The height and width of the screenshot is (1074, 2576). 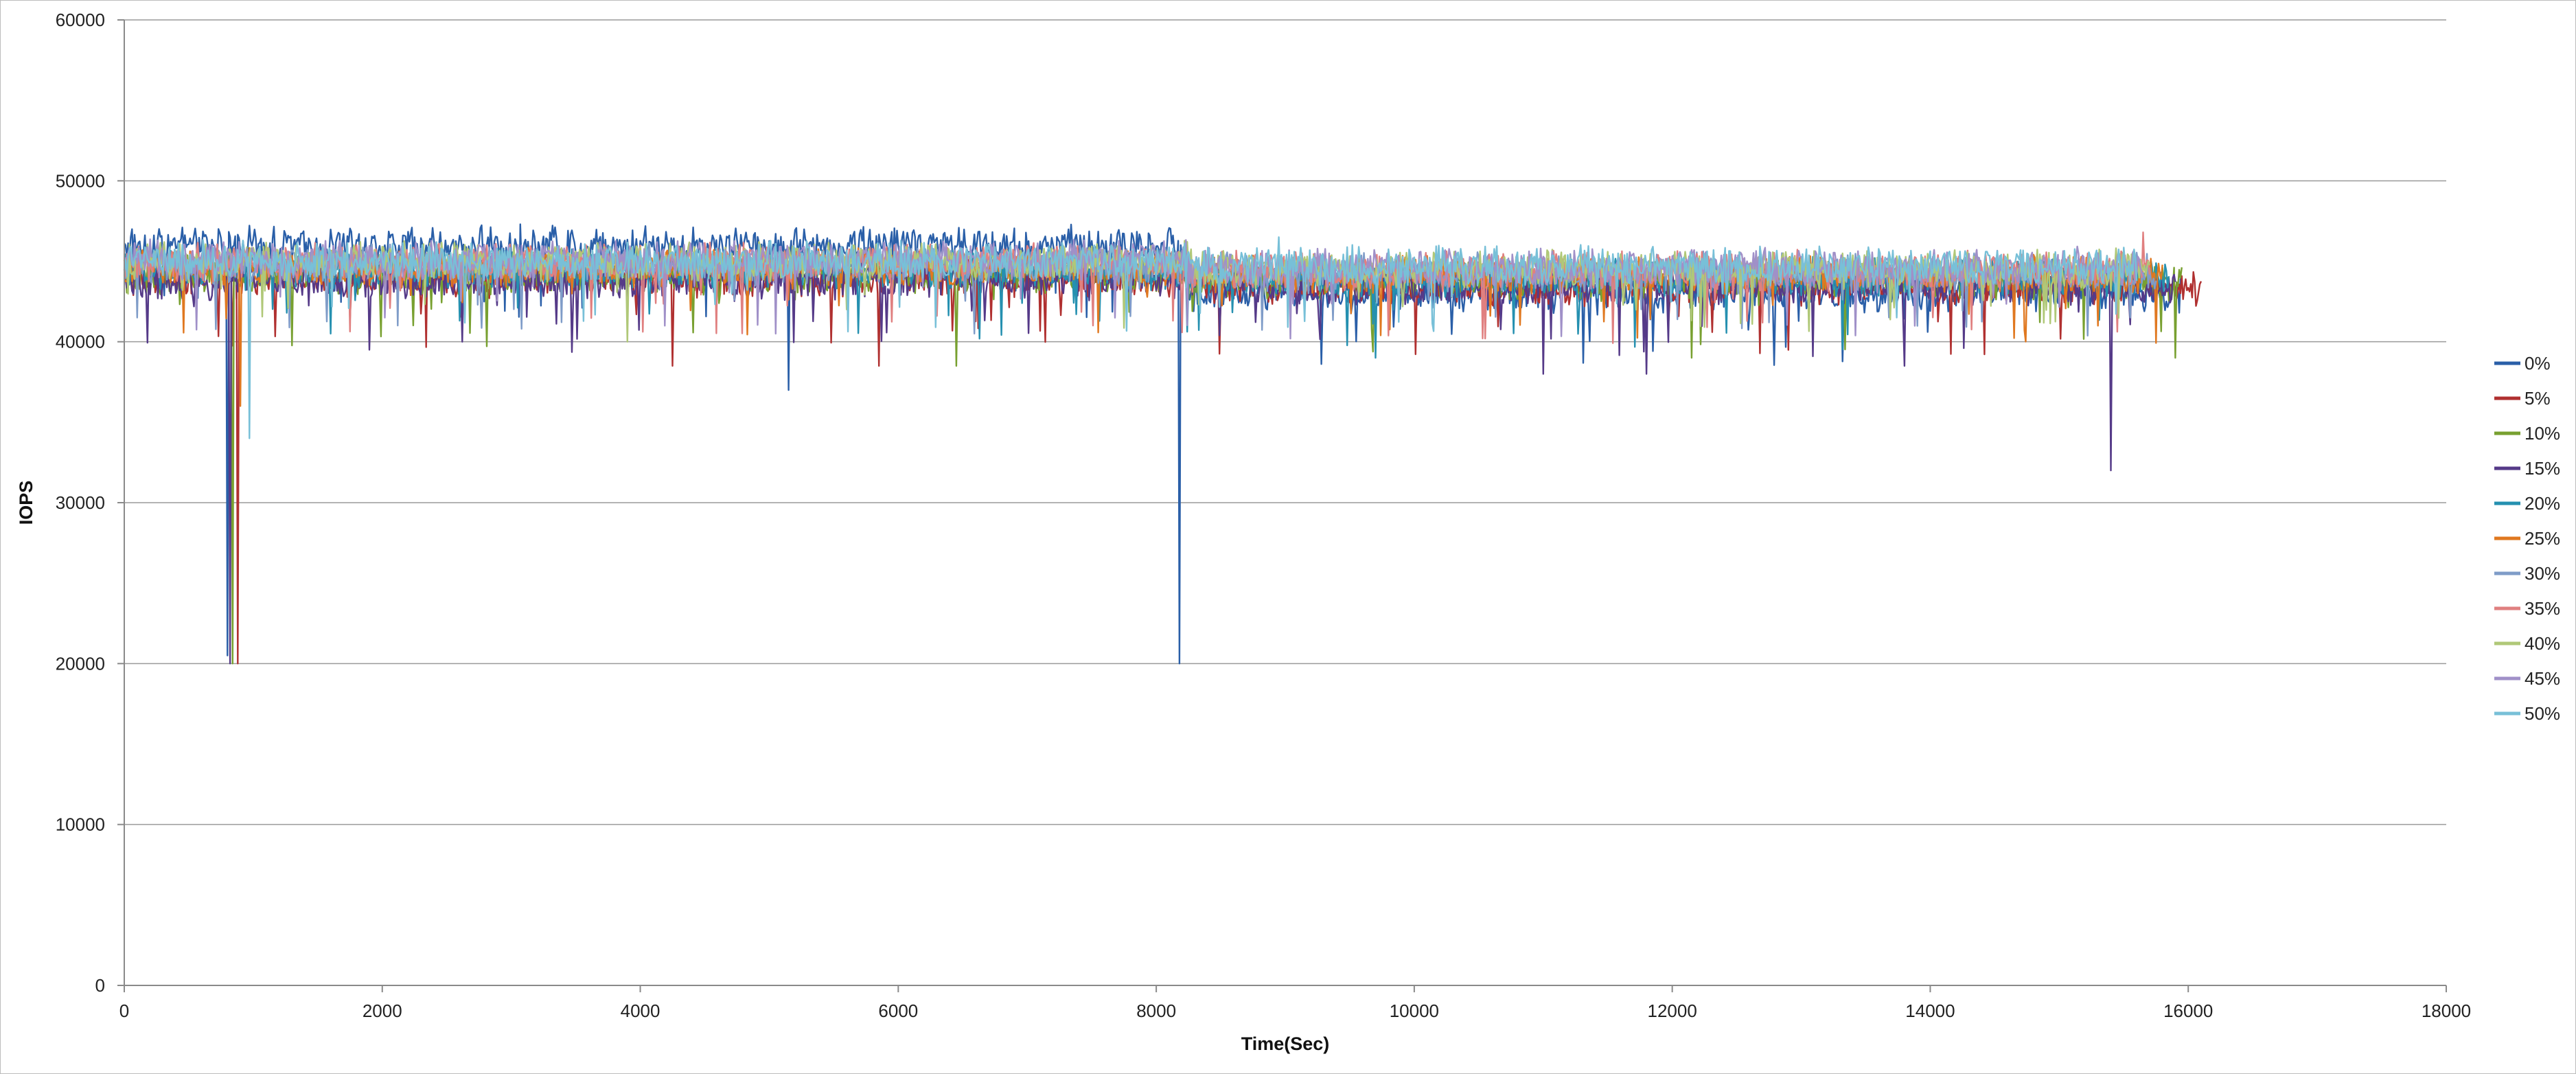 I want to click on y-tick-label-0: 0, so click(x=100, y=985).